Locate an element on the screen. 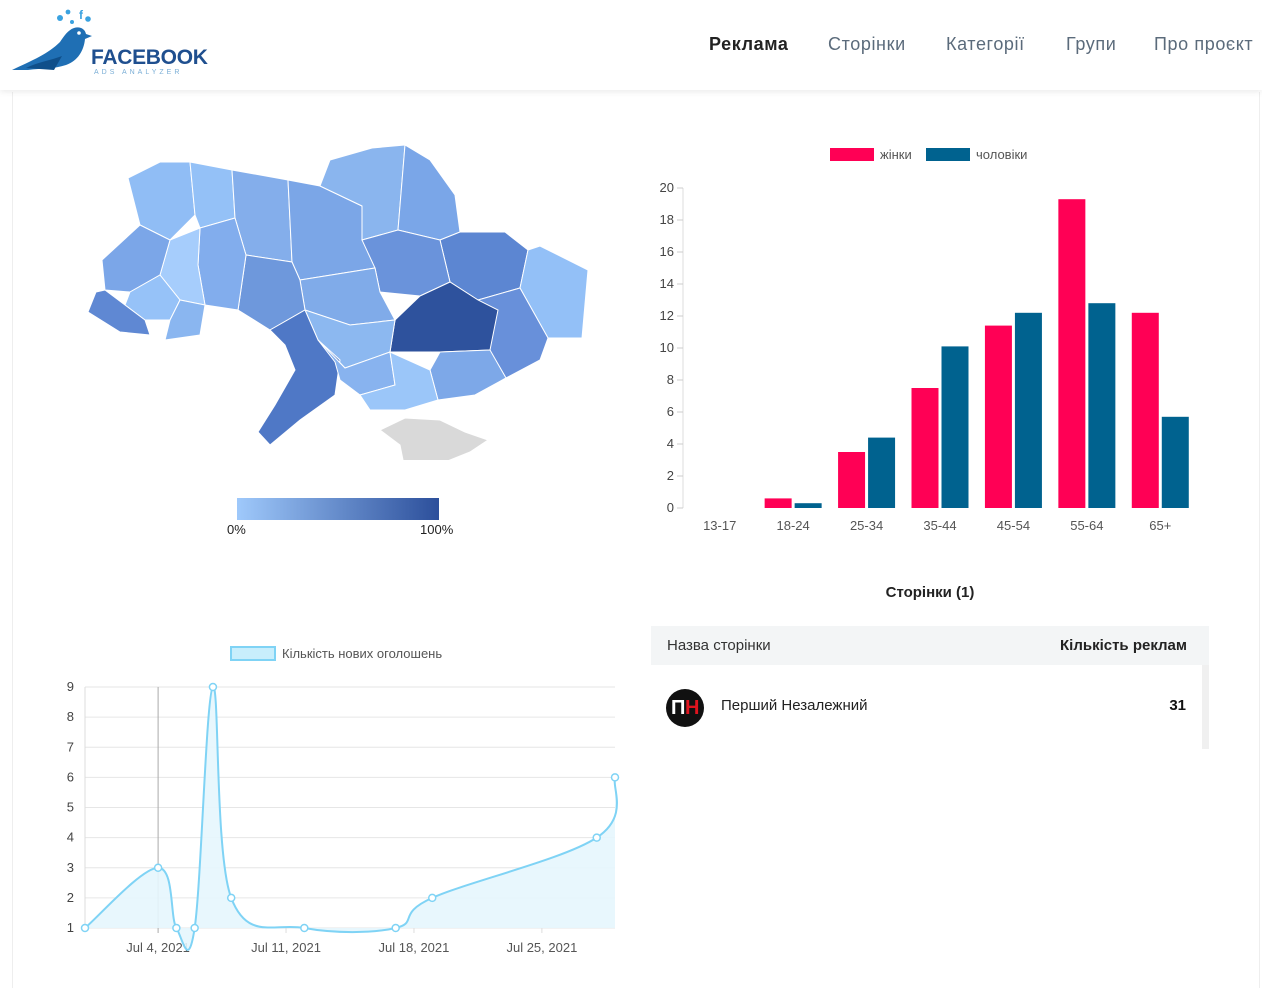 The width and height of the screenshot is (1262, 988). y-tick-label: 18 is located at coordinates (667, 219).